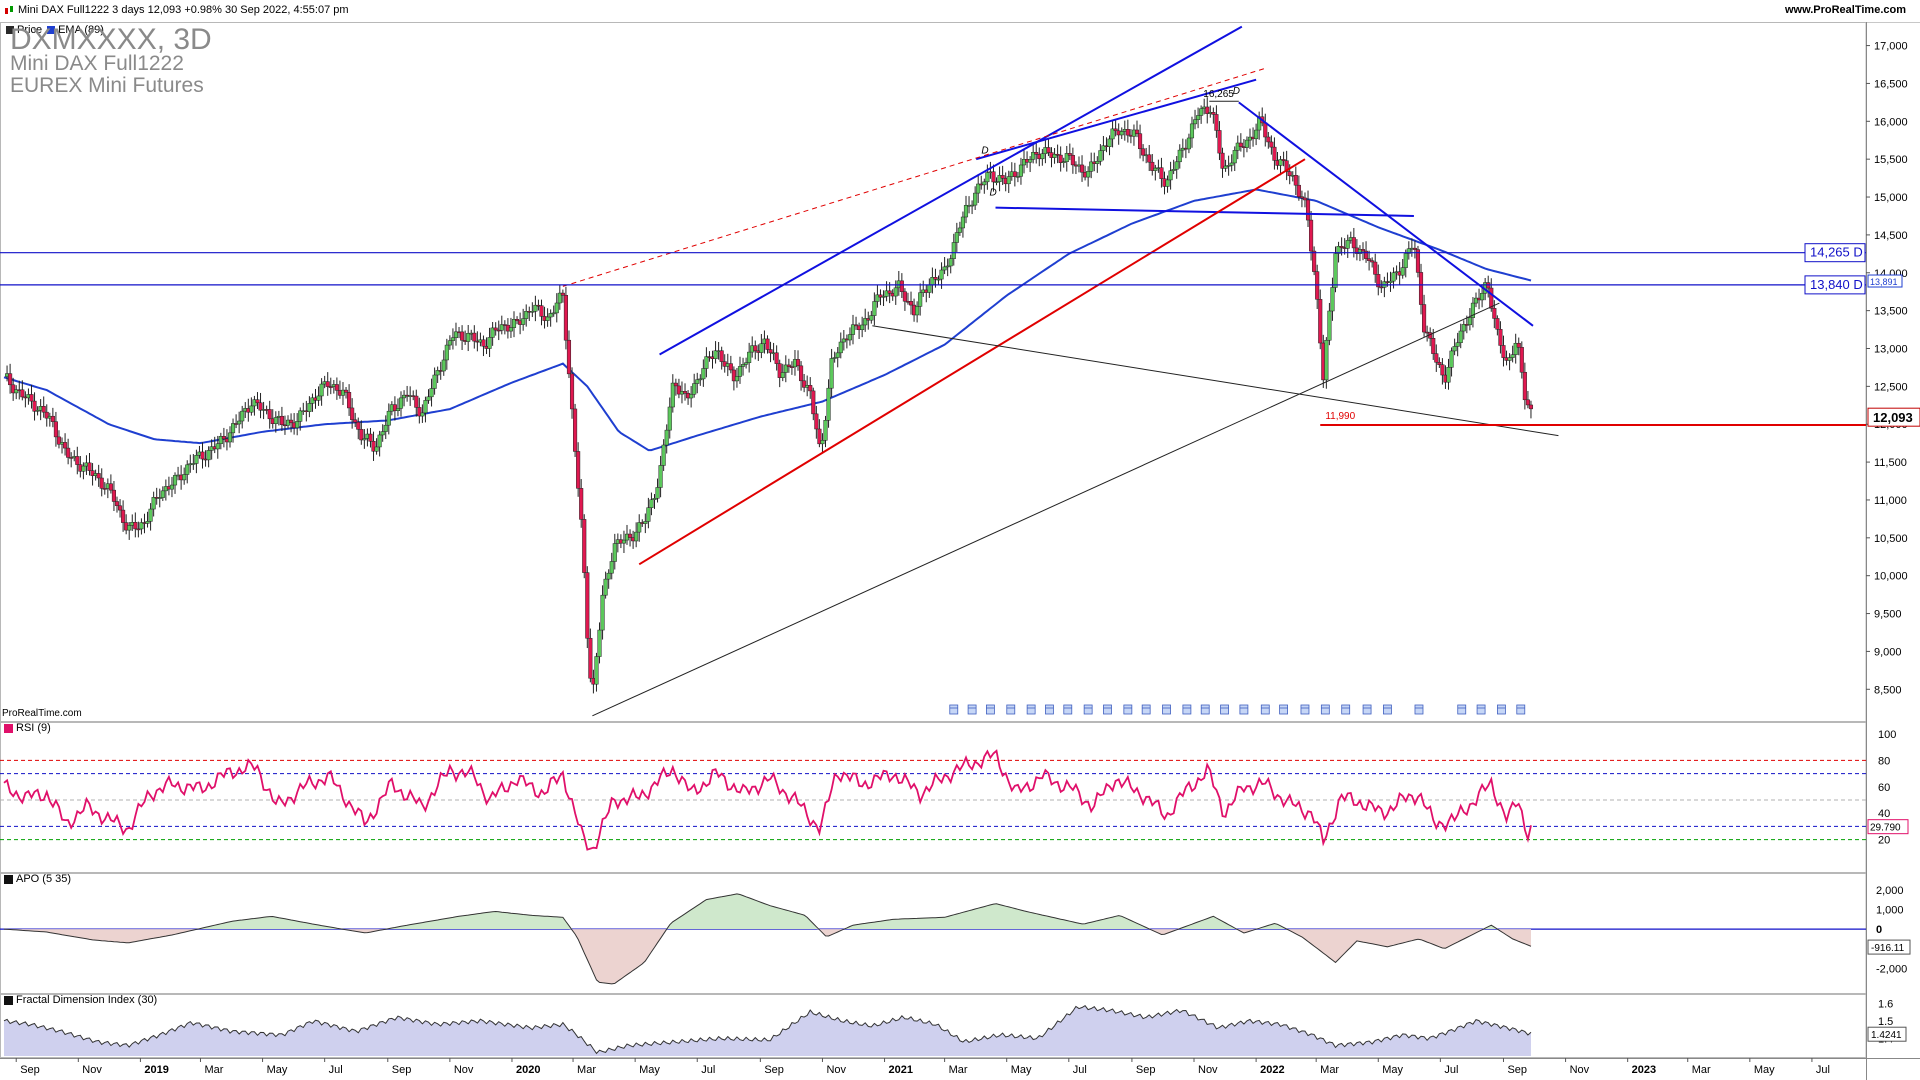  Describe the element at coordinates (984, 151) in the screenshot. I see `price-annotation: D` at that location.